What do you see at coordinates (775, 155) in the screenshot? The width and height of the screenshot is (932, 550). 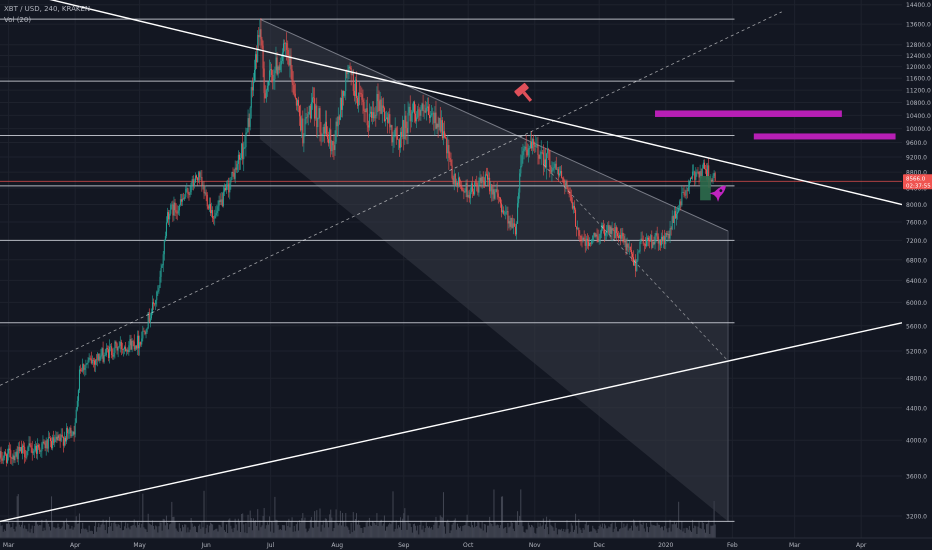 I see `resistance-boxes` at bounding box center [775, 155].